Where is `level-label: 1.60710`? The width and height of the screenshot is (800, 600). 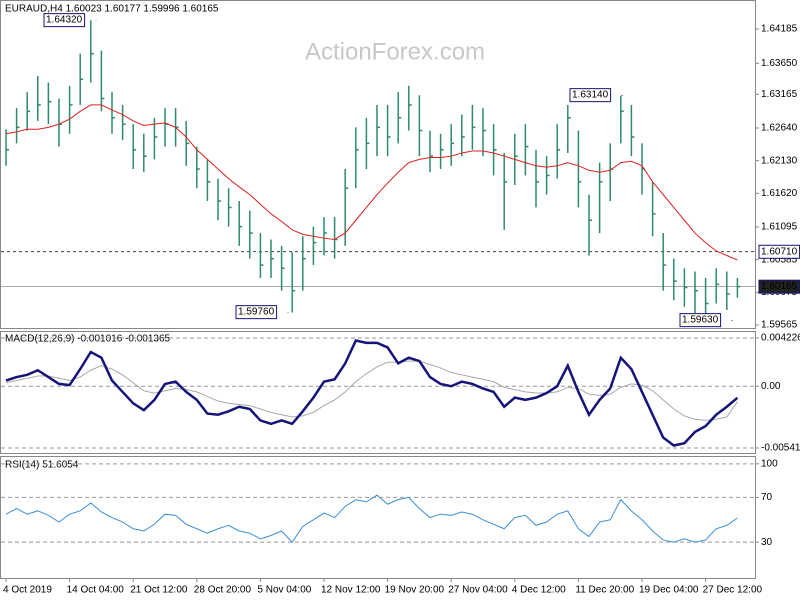
level-label: 1.60710 is located at coordinates (779, 251).